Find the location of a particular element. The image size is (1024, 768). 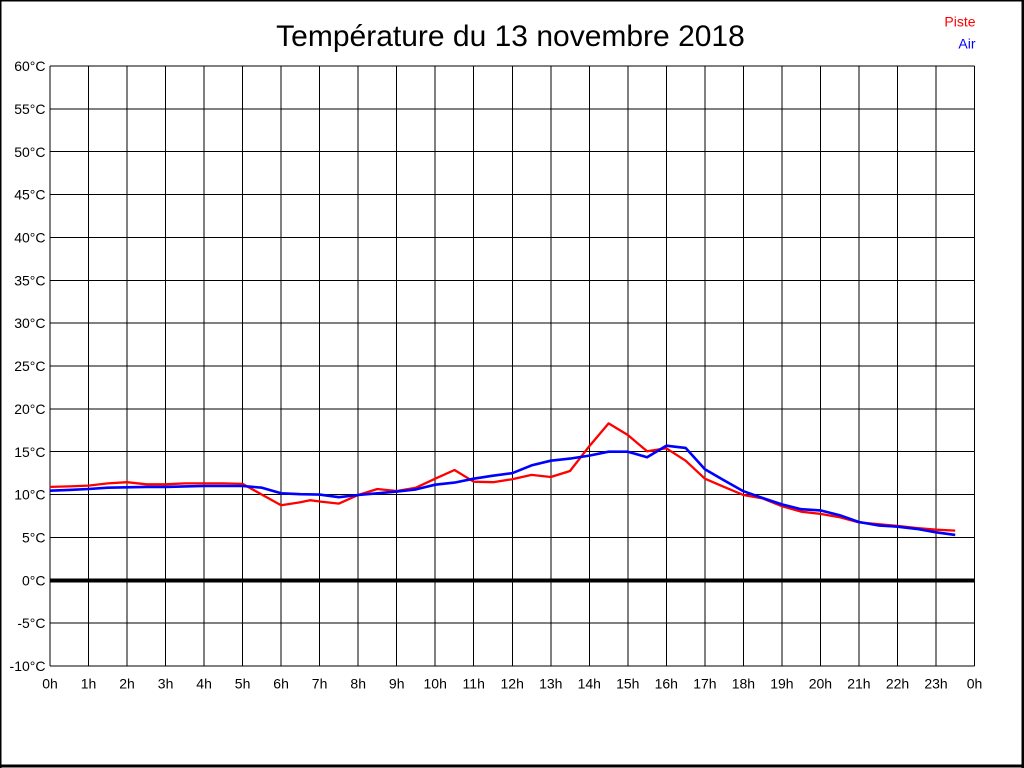

svg-text: 40°C is located at coordinates (29, 238).